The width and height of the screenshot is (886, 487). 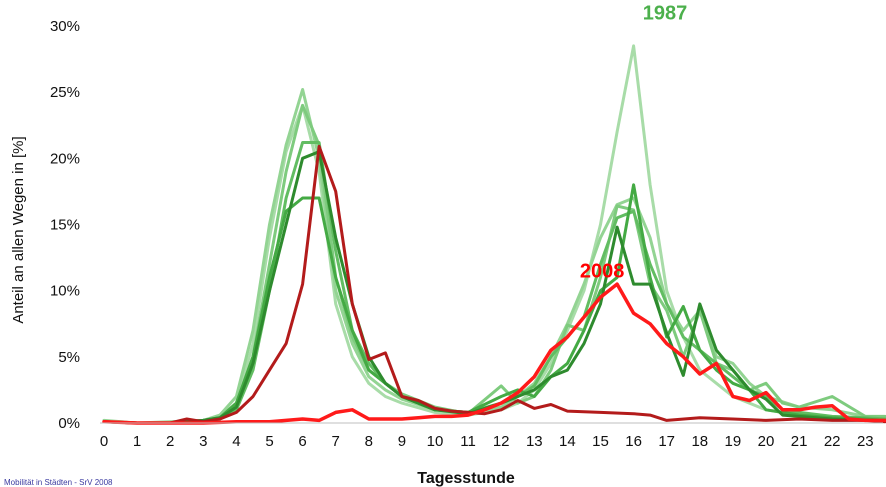 What do you see at coordinates (468, 441) in the screenshot?
I see `x-tick-label: 11` at bounding box center [468, 441].